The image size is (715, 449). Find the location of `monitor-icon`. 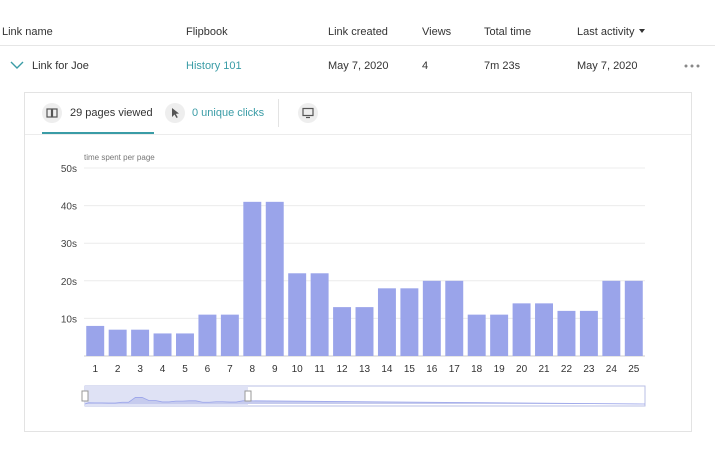

monitor-icon is located at coordinates (308, 113).